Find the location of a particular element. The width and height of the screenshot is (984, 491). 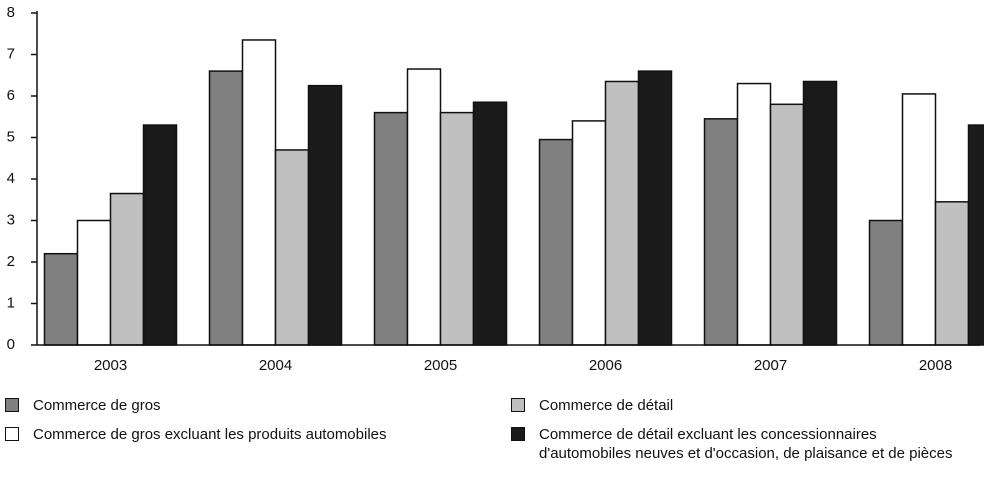

x-tick-label: 2005 is located at coordinates (440, 365).